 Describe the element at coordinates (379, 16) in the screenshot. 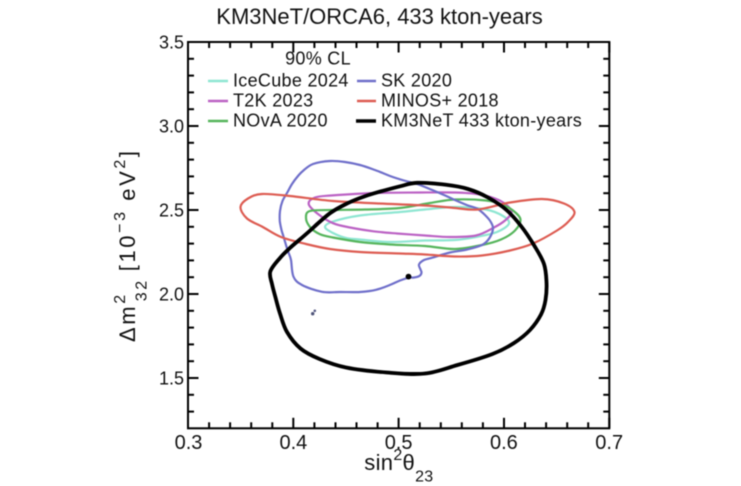

I see `svg-text: KM3NeT/ORCA6, 433 kton-years` at that location.